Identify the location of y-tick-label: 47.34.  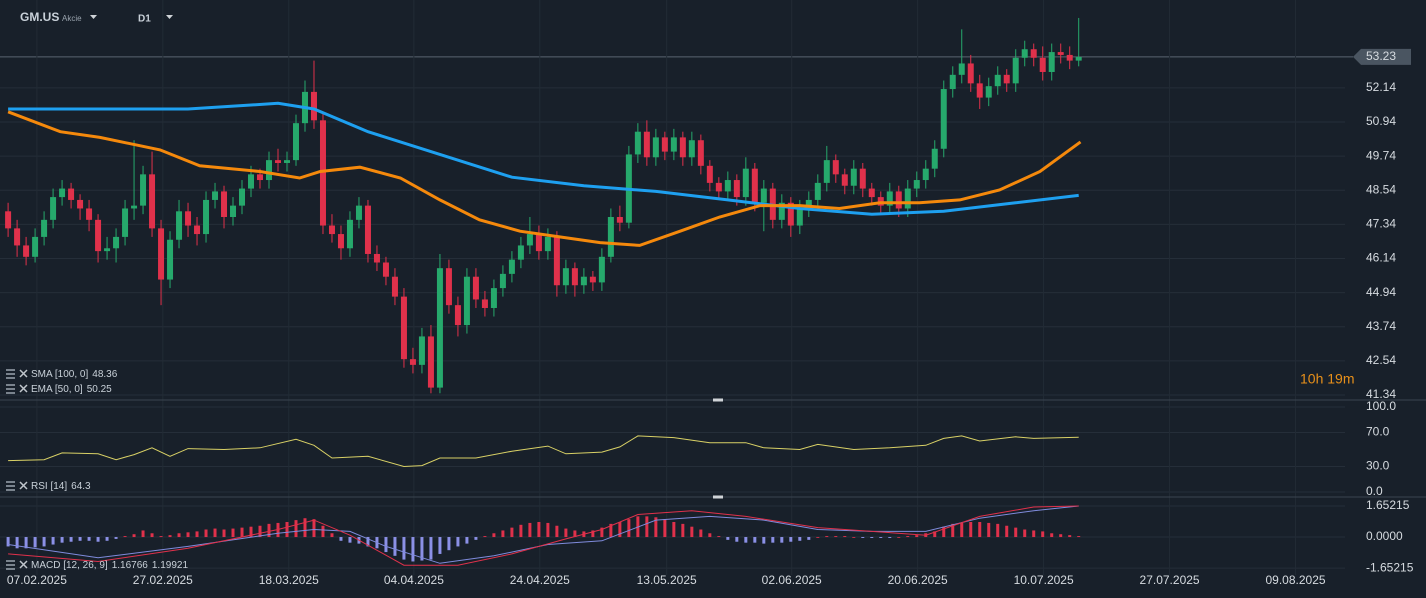
(1381, 224).